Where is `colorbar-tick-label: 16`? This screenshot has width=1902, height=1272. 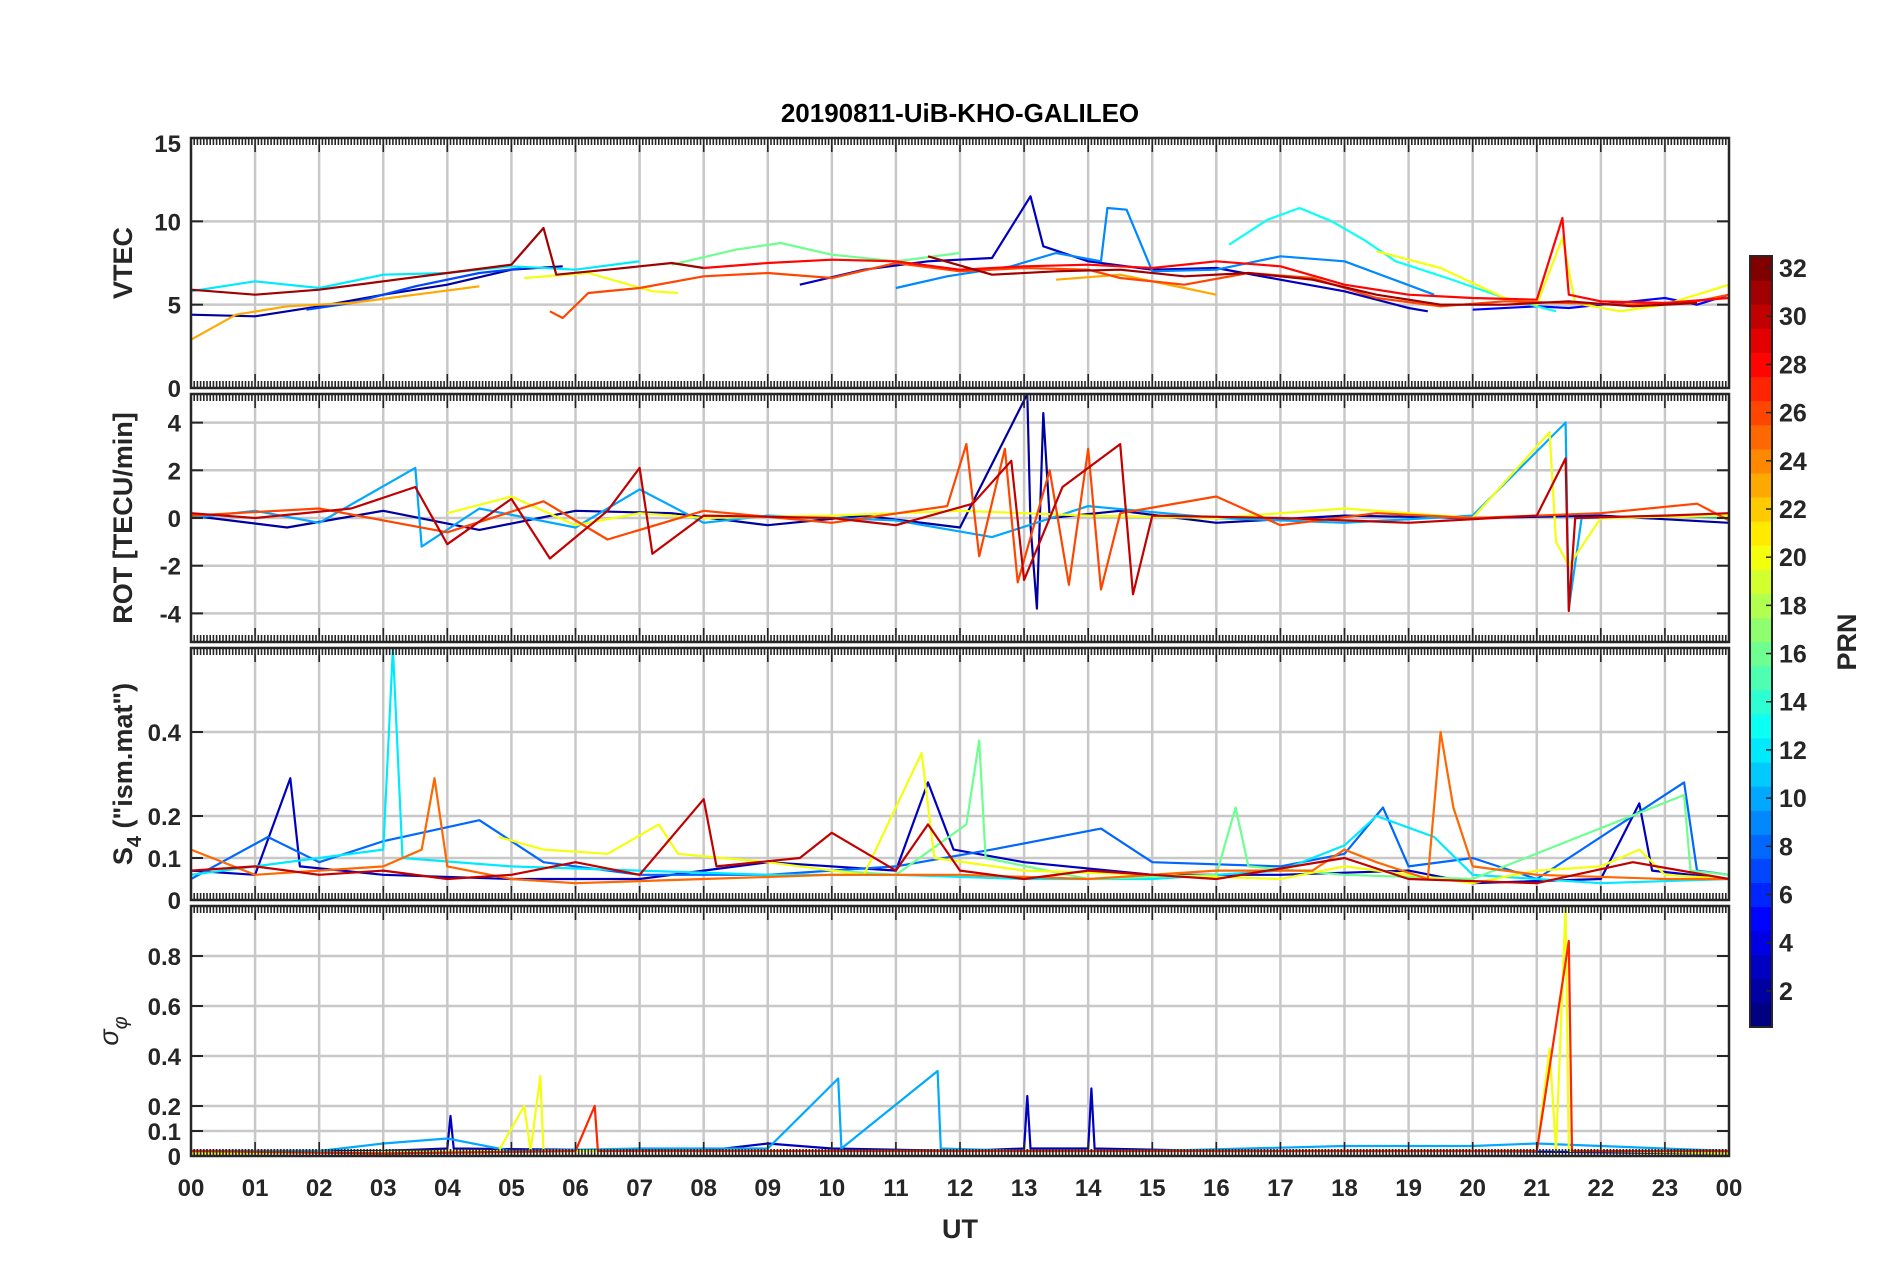
colorbar-tick-label: 16 is located at coordinates (1793, 655).